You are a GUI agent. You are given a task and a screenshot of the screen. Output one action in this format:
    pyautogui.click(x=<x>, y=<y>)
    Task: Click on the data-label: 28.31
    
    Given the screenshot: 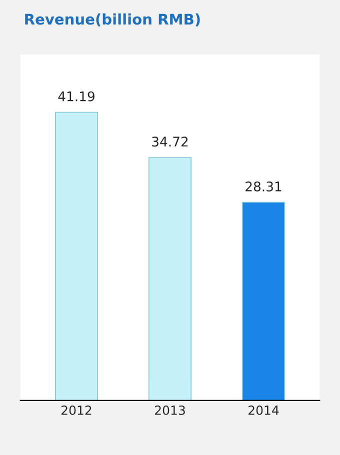 What is the action you would take?
    pyautogui.click(x=264, y=186)
    